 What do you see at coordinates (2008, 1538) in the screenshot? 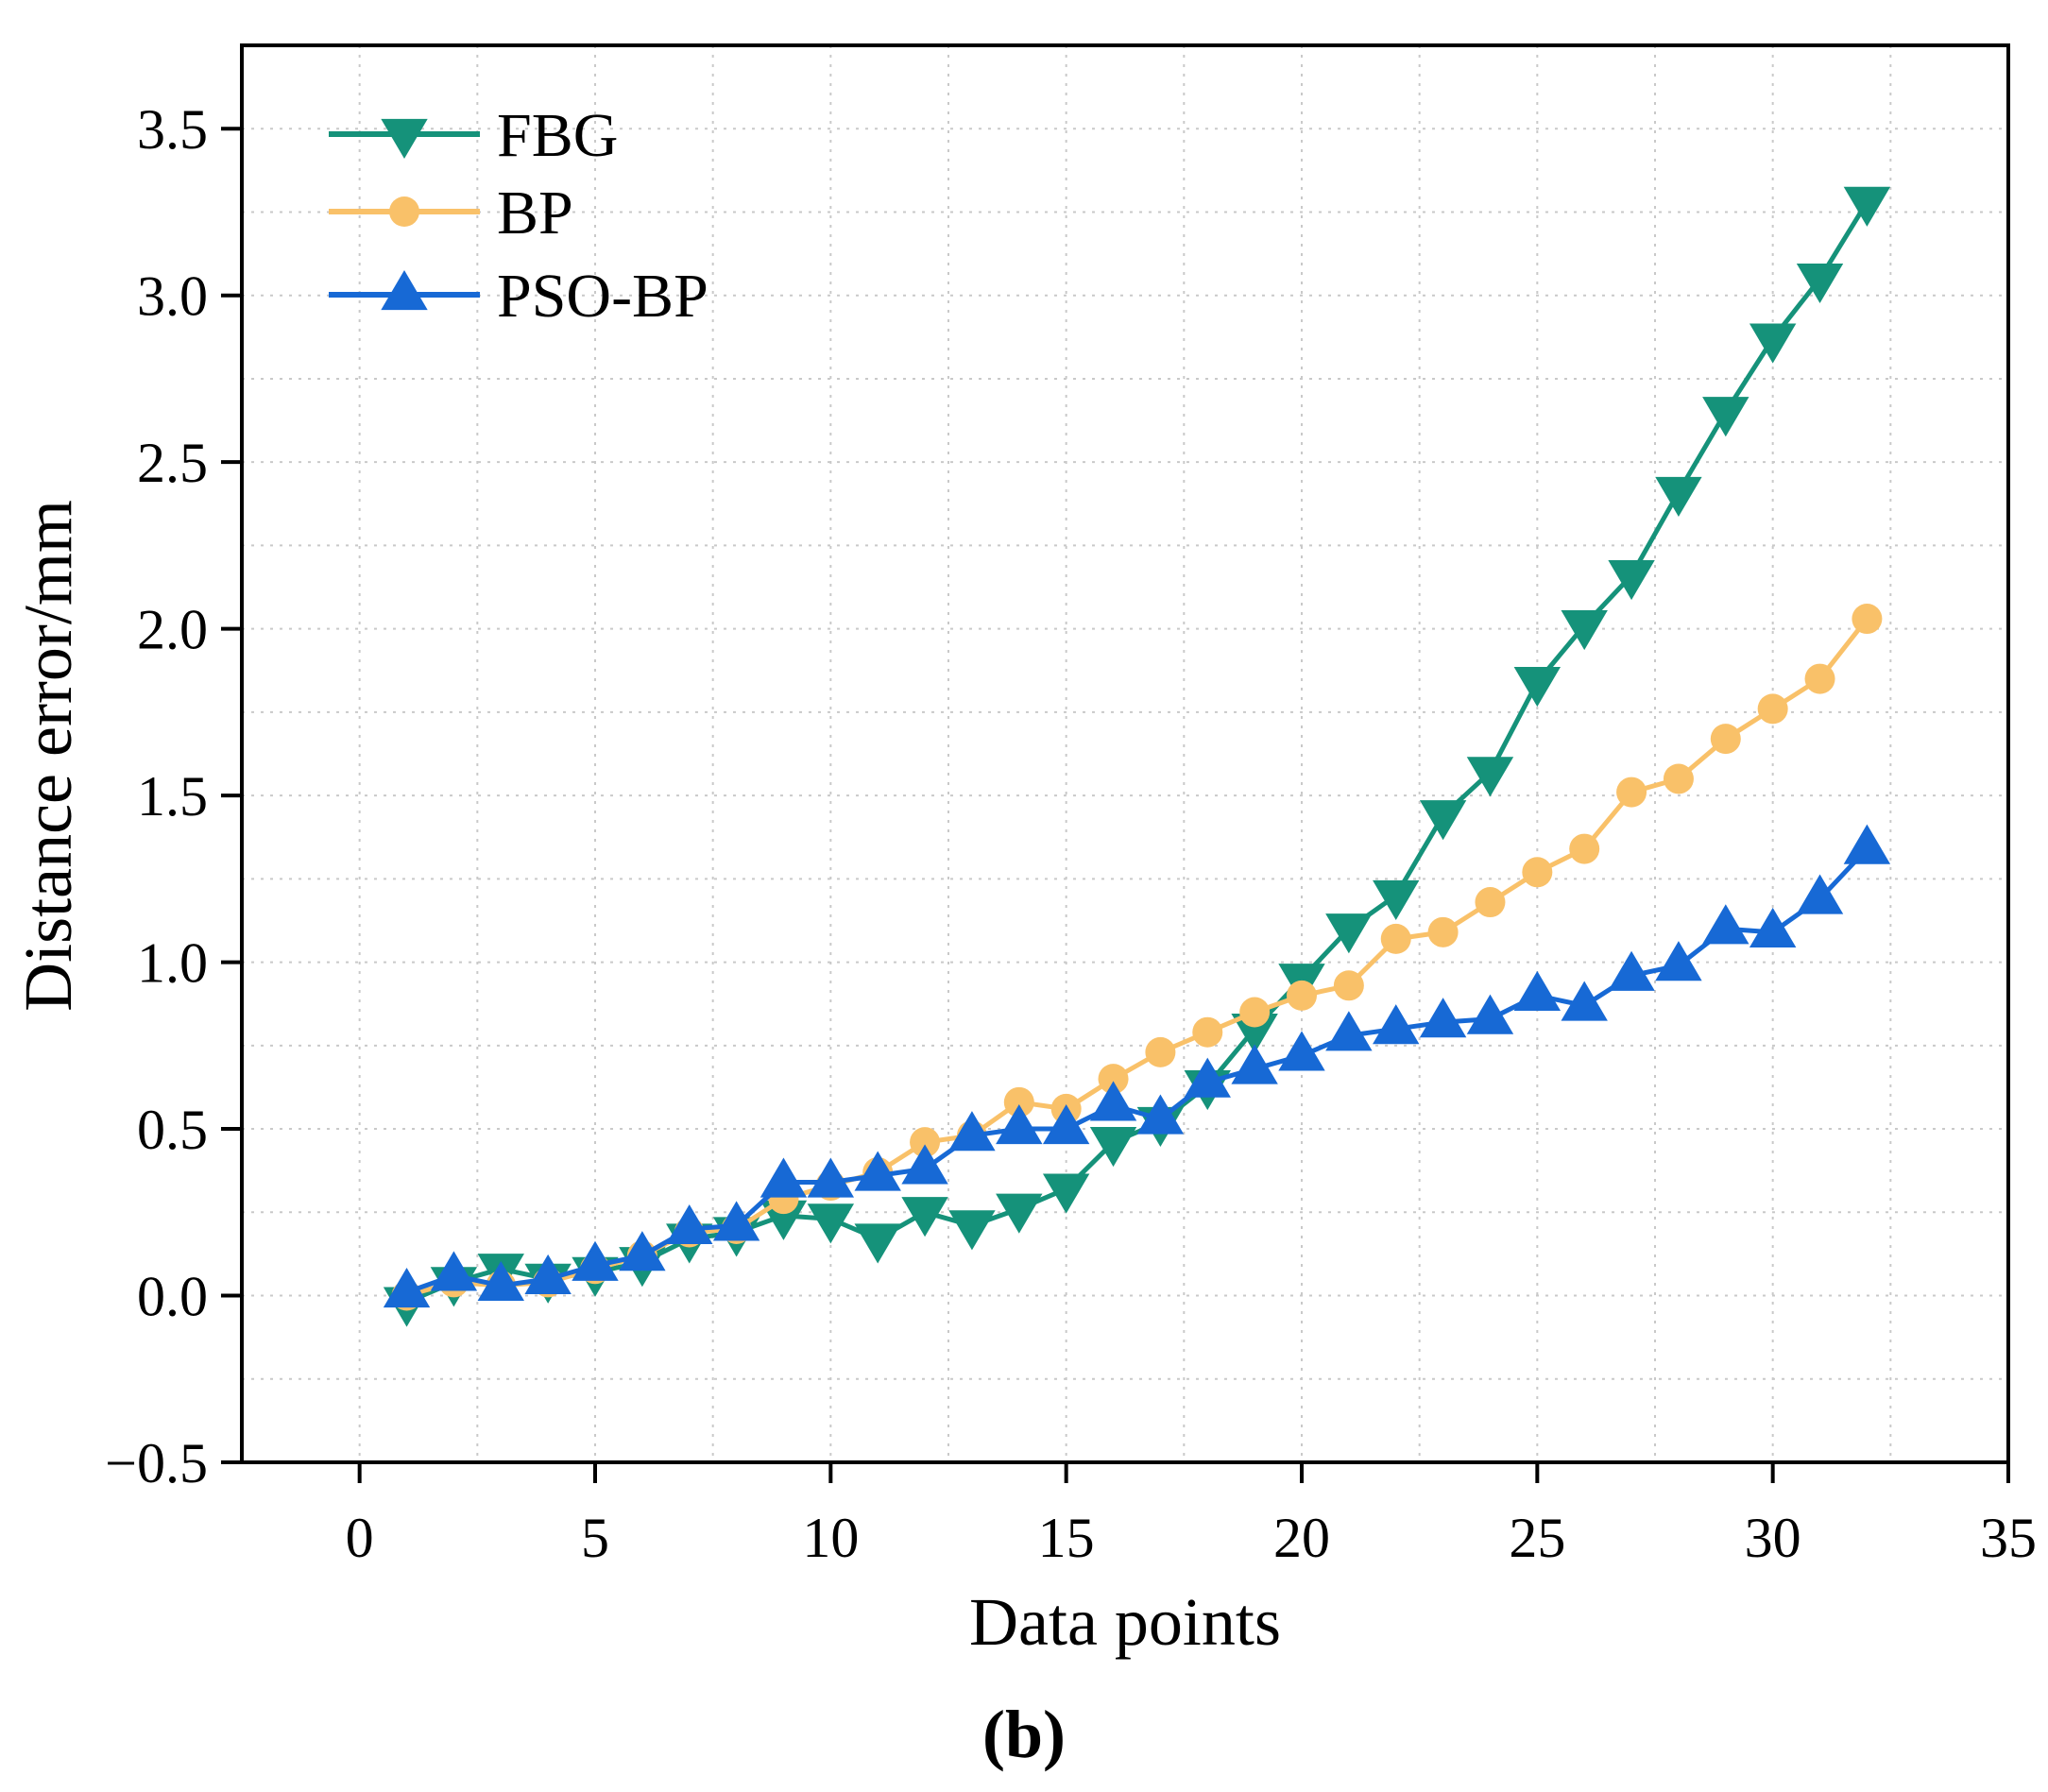
I see `x-tick-label: 35` at bounding box center [2008, 1538].